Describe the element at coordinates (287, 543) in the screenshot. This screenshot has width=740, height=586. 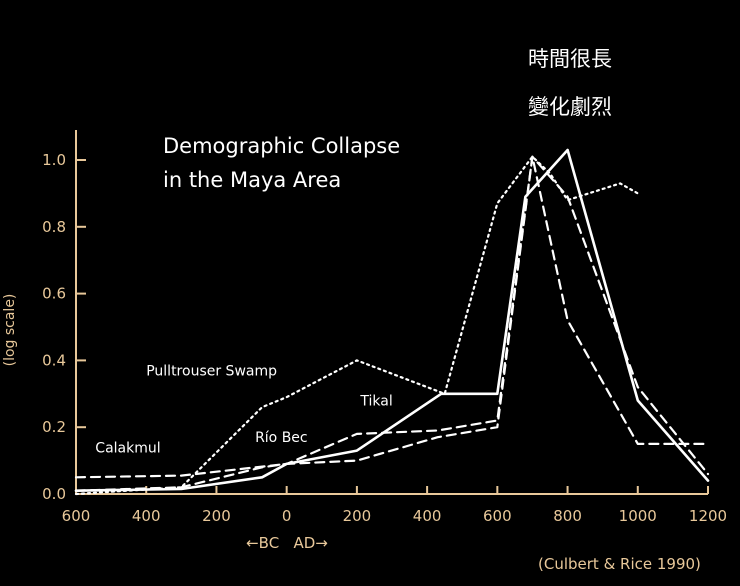
I see `x-axis-label: ←BC AD→` at that location.